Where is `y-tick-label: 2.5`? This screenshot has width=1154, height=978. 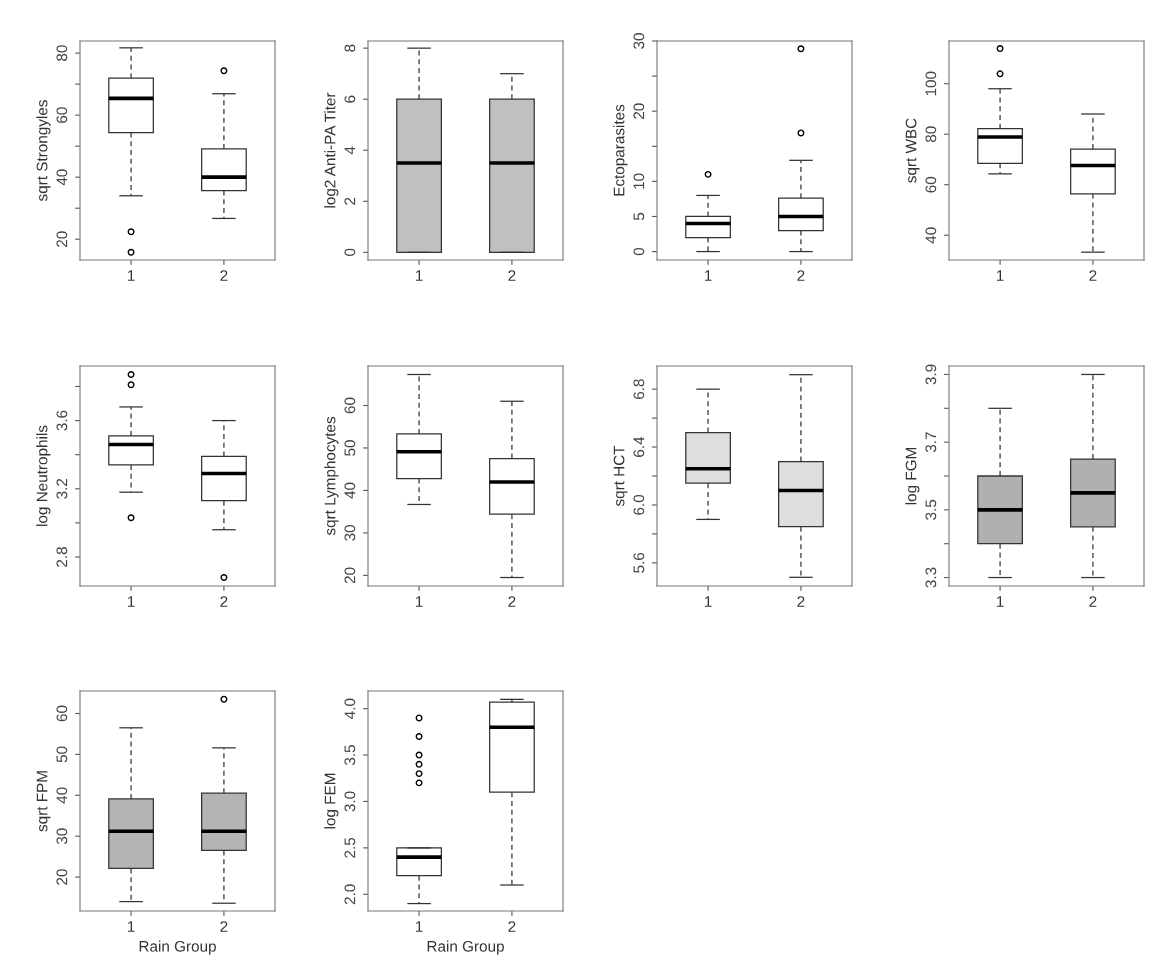 y-tick-label: 2.5 is located at coordinates (350, 847).